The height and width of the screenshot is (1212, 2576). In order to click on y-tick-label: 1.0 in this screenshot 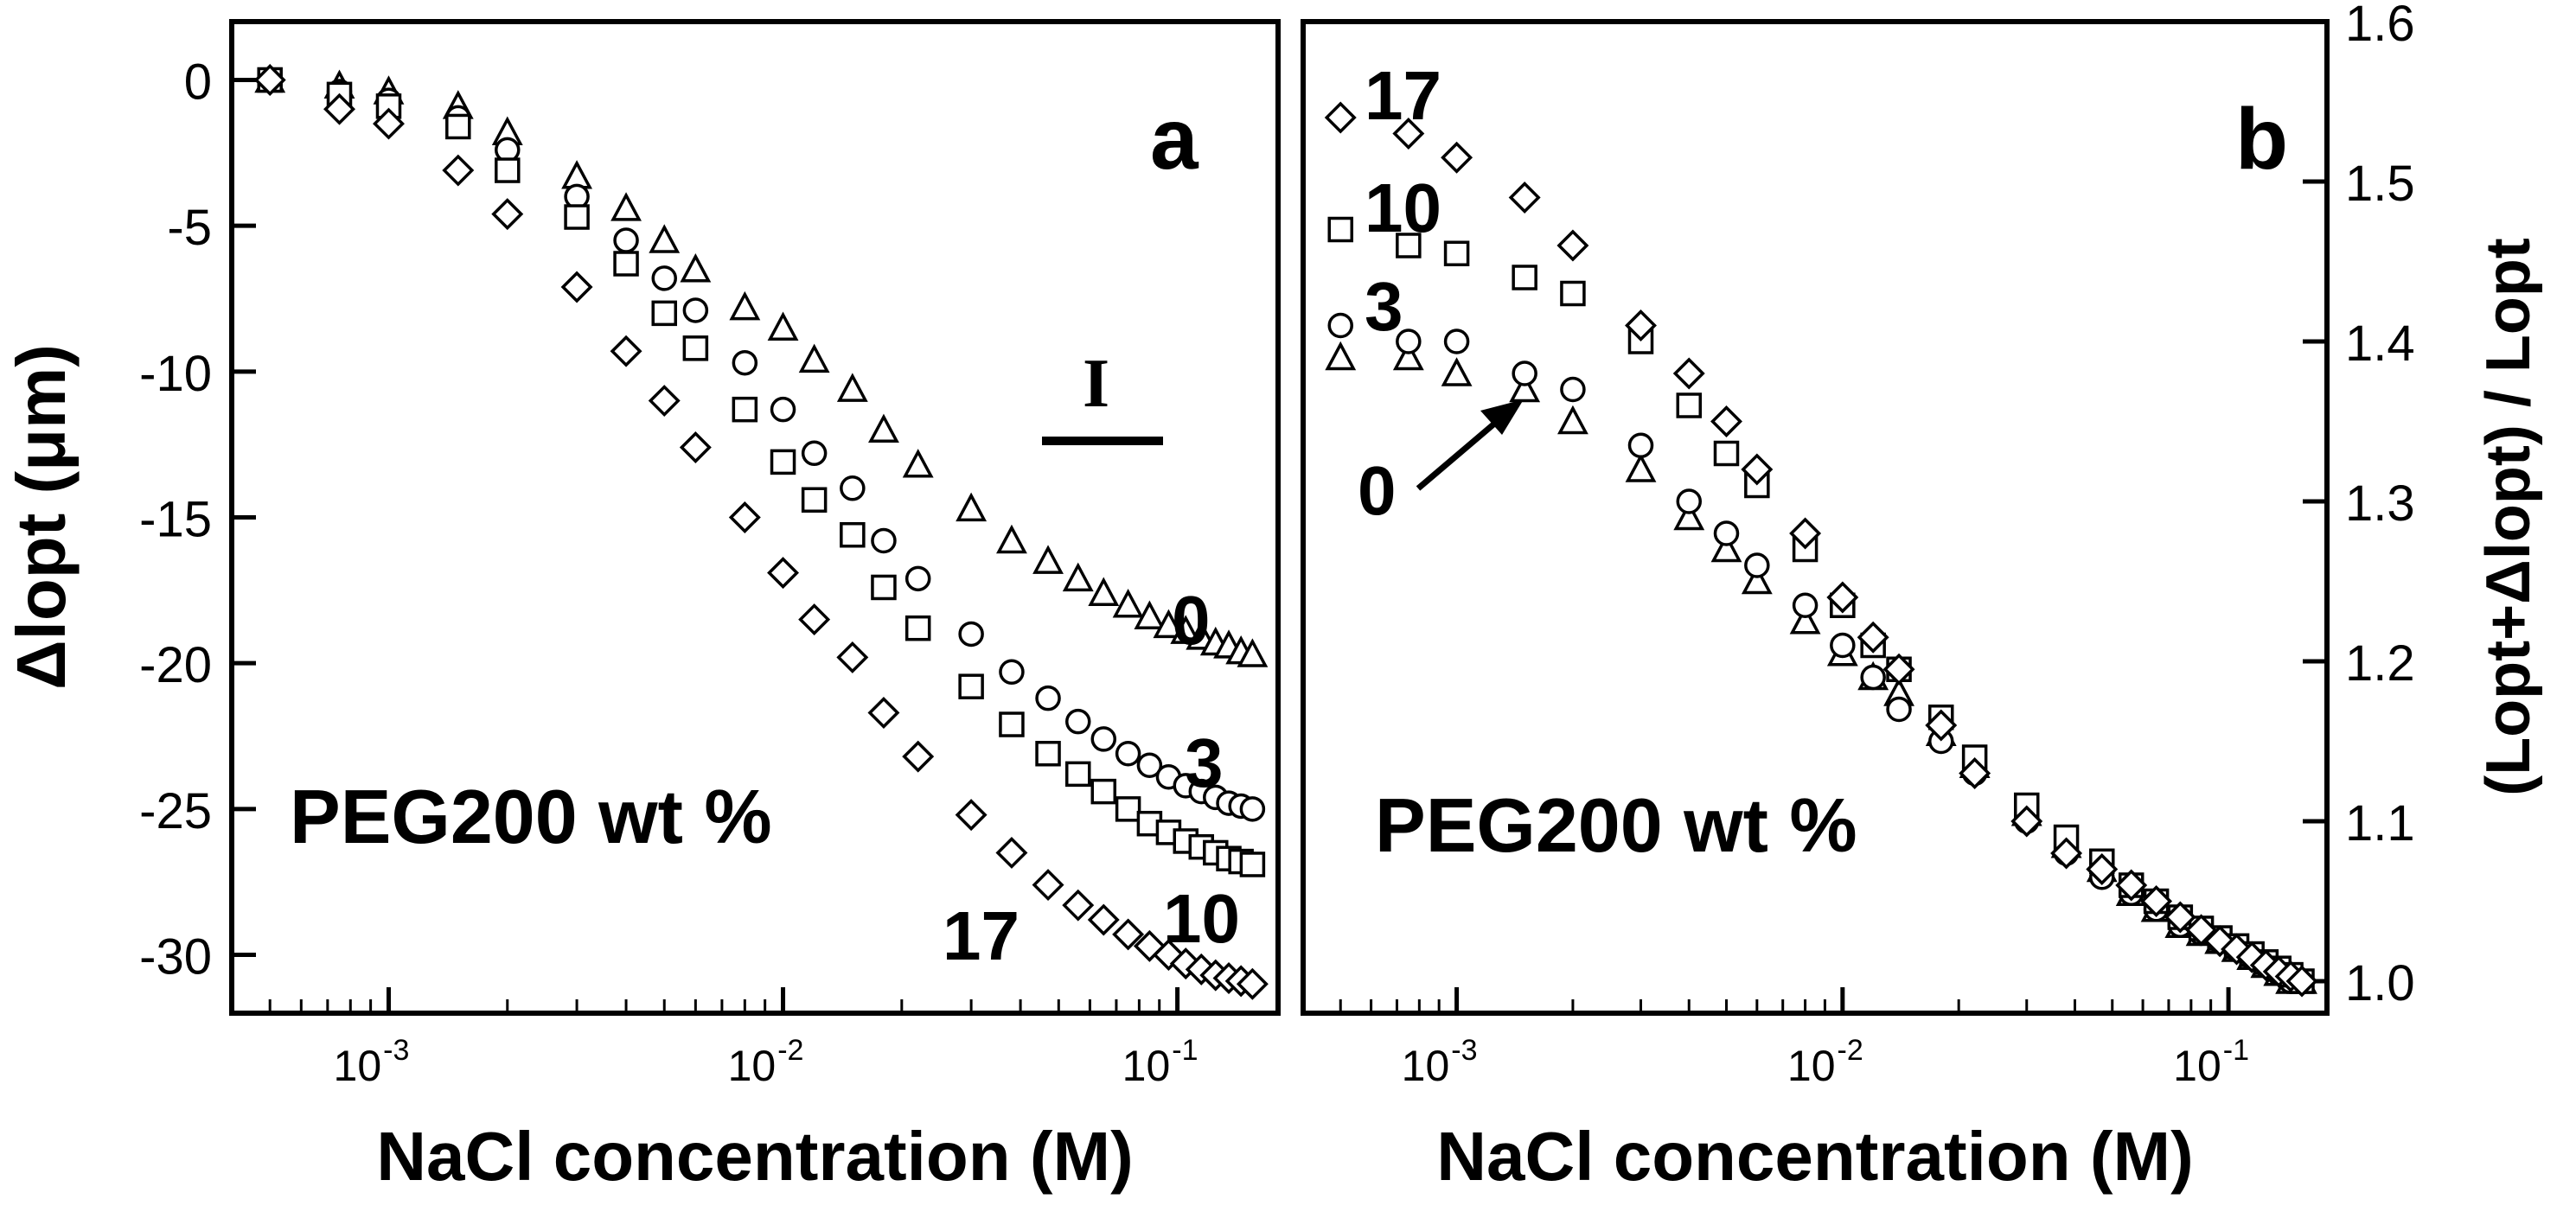, I will do `click(2380, 983)`.